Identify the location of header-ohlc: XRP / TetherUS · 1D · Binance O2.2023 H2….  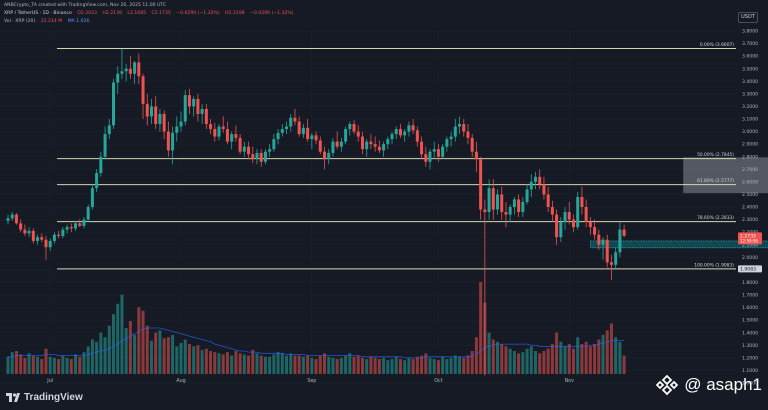
(151, 13).